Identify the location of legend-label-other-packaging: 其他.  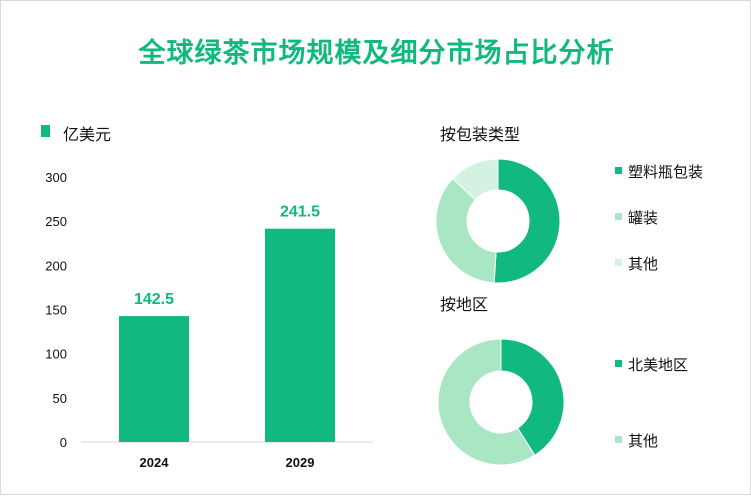
(643, 264).